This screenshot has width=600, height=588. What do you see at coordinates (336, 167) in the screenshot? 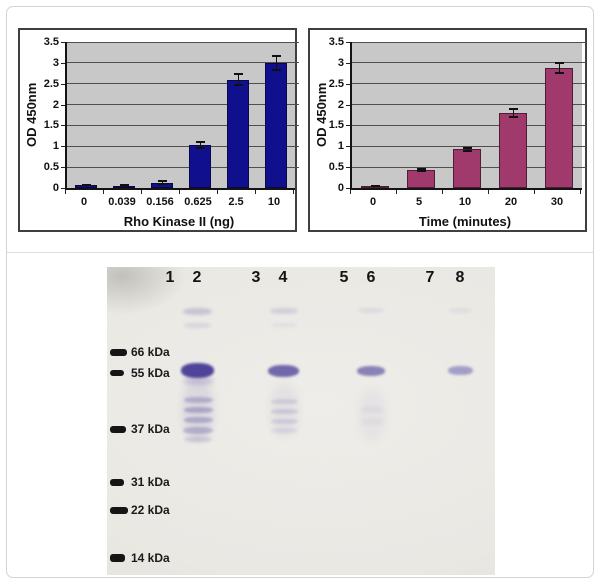
I see `y-tick-label: 0.5` at bounding box center [336, 167].